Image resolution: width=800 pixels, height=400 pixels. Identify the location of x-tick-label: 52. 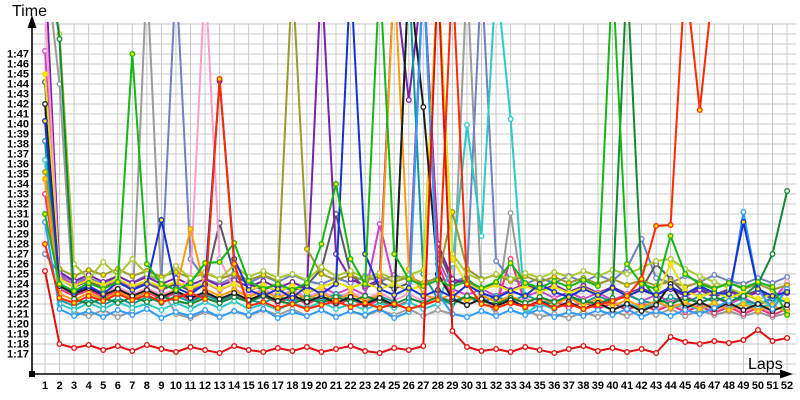
(787, 386).